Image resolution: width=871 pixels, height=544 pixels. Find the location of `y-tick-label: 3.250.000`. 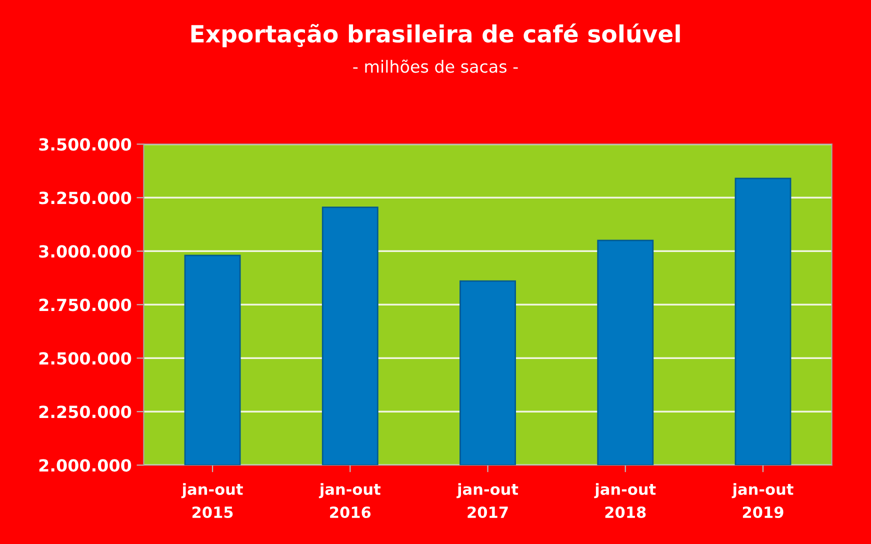

y-tick-label: 3.250.000 is located at coordinates (85, 198).